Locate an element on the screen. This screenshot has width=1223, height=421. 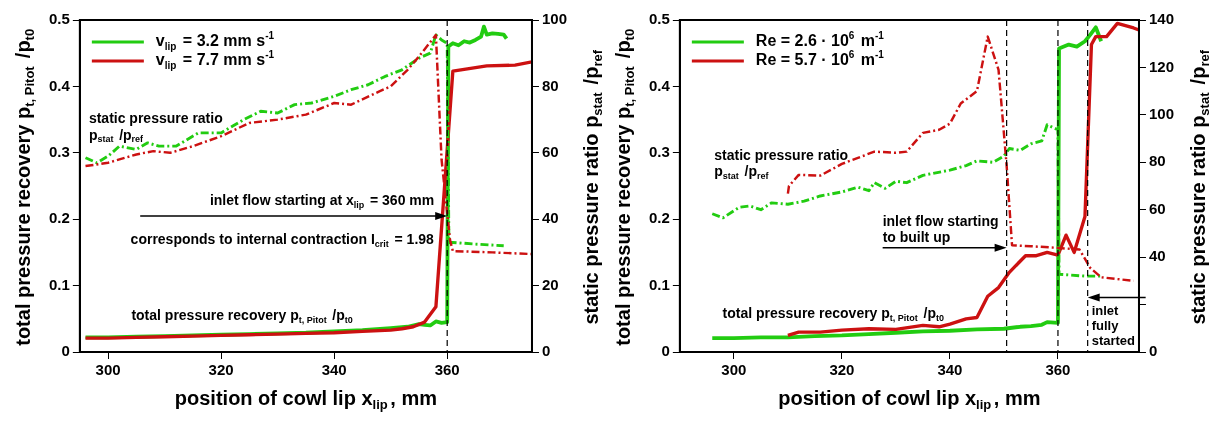
annotation: inlet flow starting to built up is located at coordinates (940, 228).